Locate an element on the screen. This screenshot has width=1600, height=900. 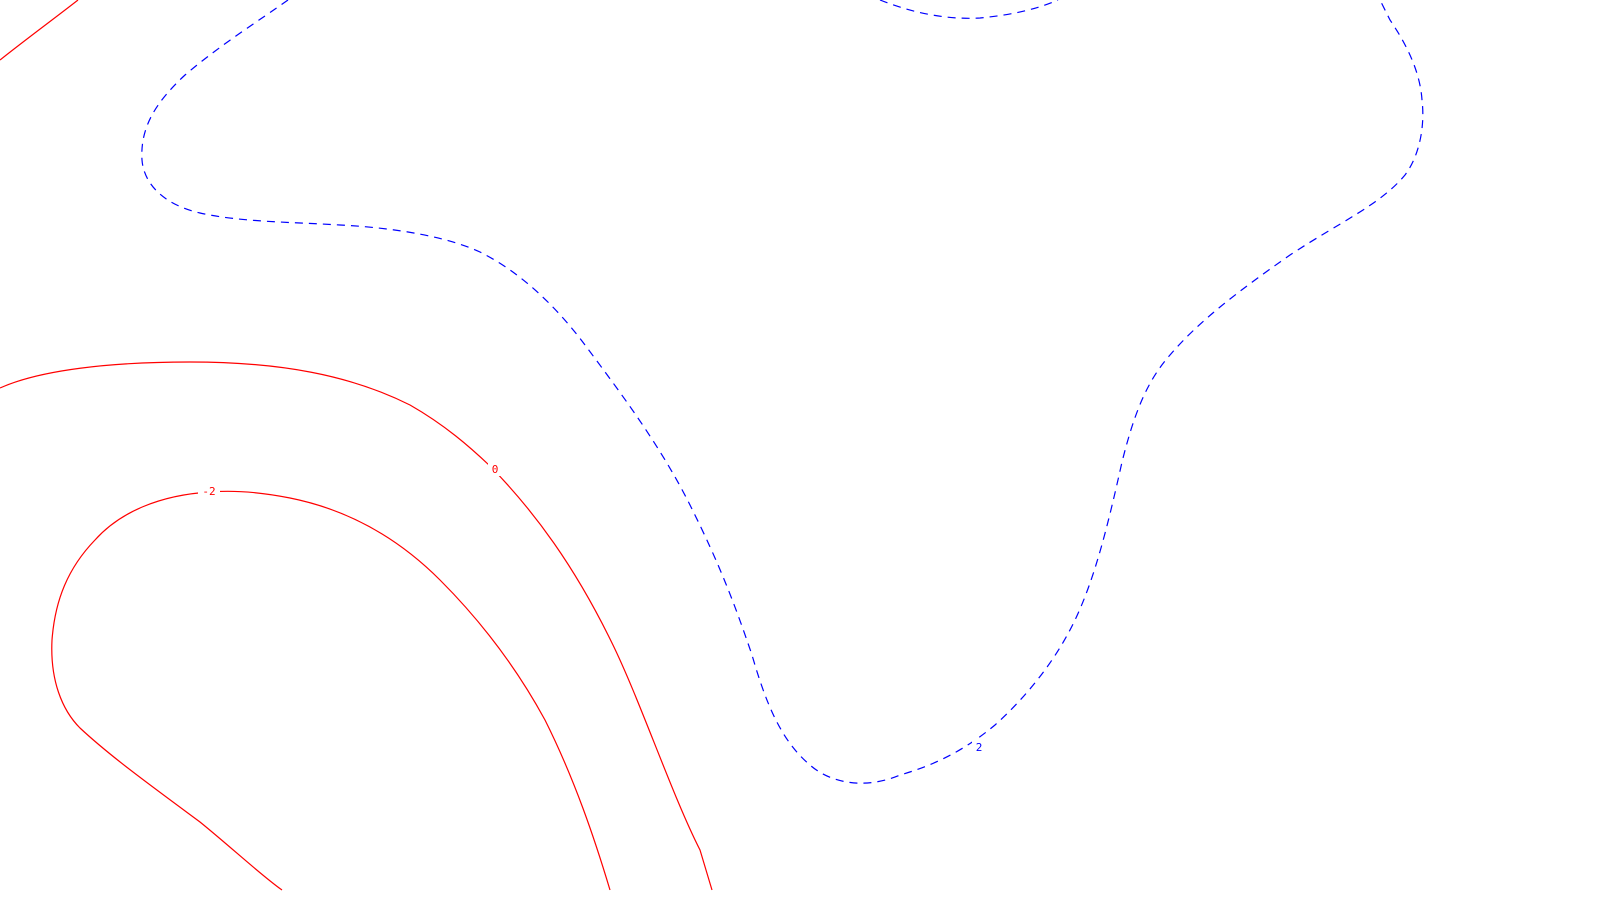
contour-label-zero: 0 is located at coordinates (495, 469).